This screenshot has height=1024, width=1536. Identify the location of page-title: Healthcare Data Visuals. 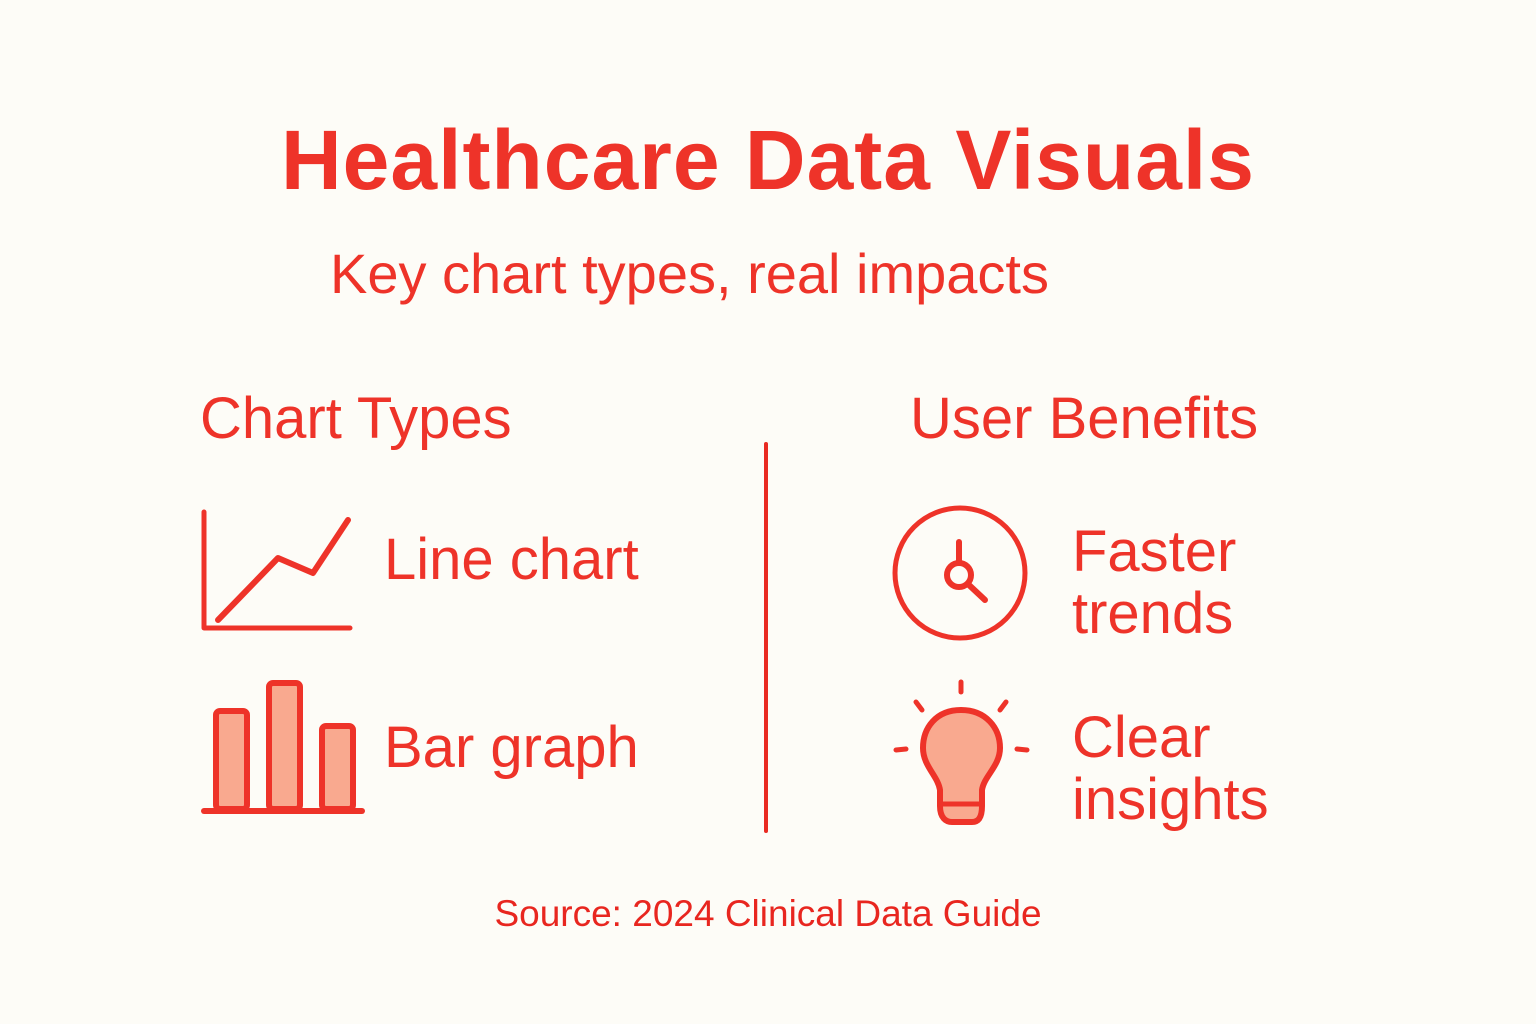
(768, 160).